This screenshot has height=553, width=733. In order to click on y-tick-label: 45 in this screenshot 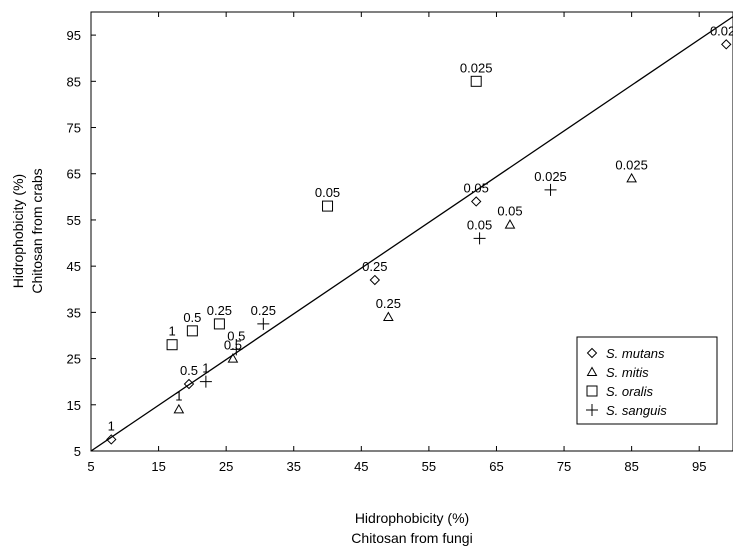, I will do `click(74, 266)`.